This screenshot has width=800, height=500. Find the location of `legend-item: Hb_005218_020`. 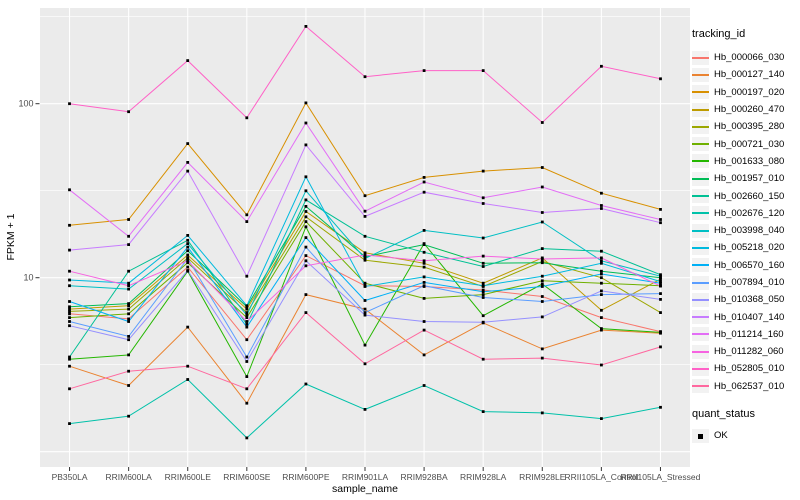

legend-item: Hb_005218_020 is located at coordinates (746, 247).